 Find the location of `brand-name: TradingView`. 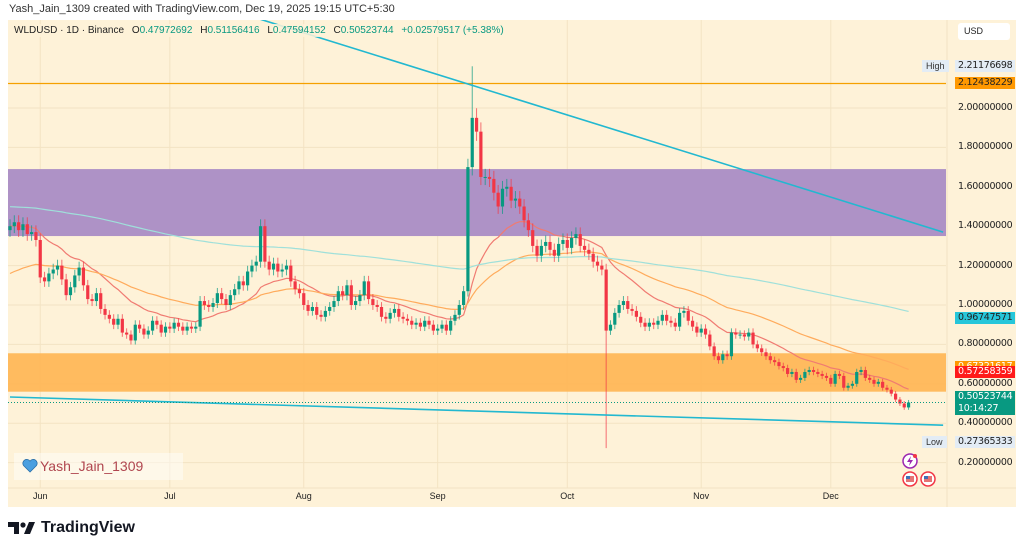

brand-name: TradingView is located at coordinates (88, 527).